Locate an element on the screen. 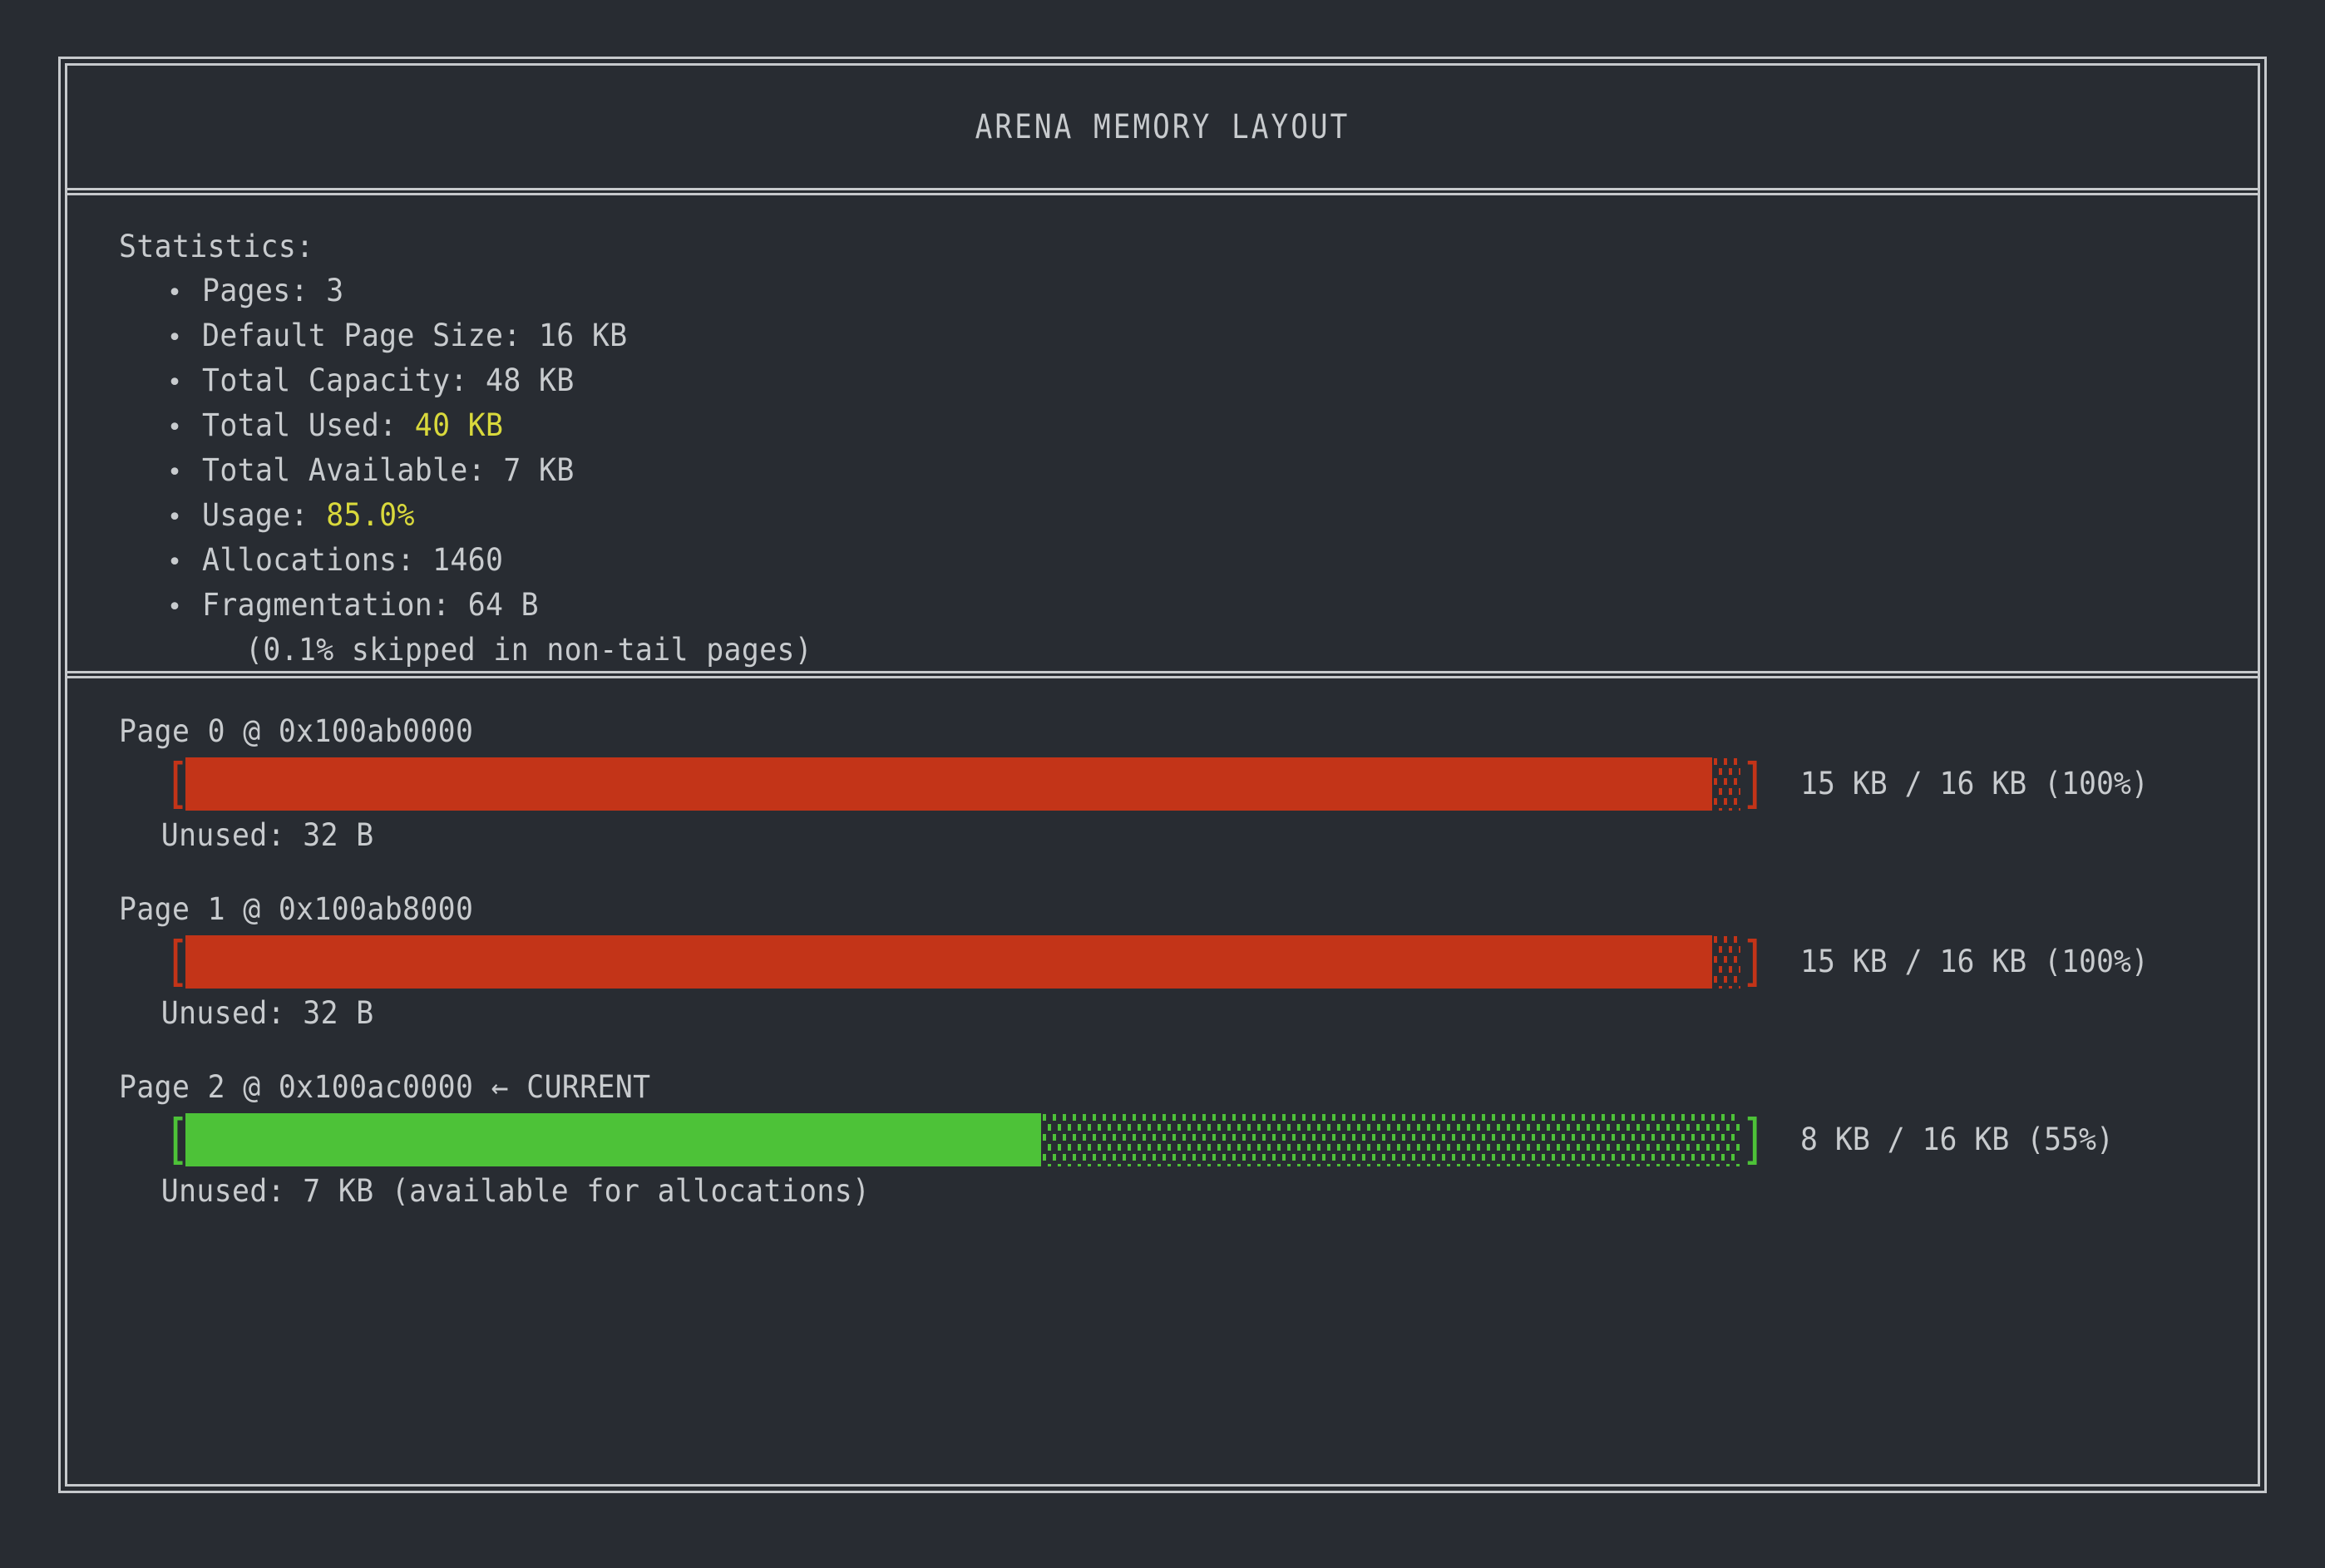 Image resolution: width=2325 pixels, height=1568 pixels. statistic-text: Usage: 85.0% is located at coordinates (308, 515).